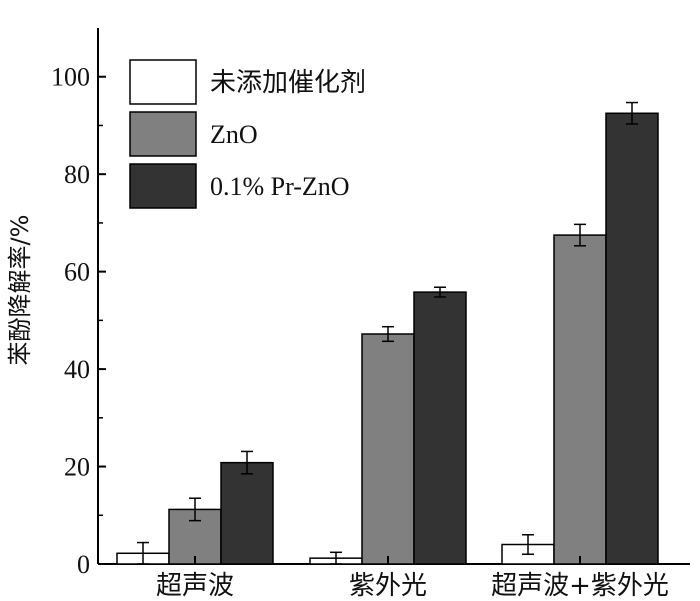 This screenshot has height=601, width=700. What do you see at coordinates (83, 564) in the screenshot?
I see `y-tick-label: 0` at bounding box center [83, 564].